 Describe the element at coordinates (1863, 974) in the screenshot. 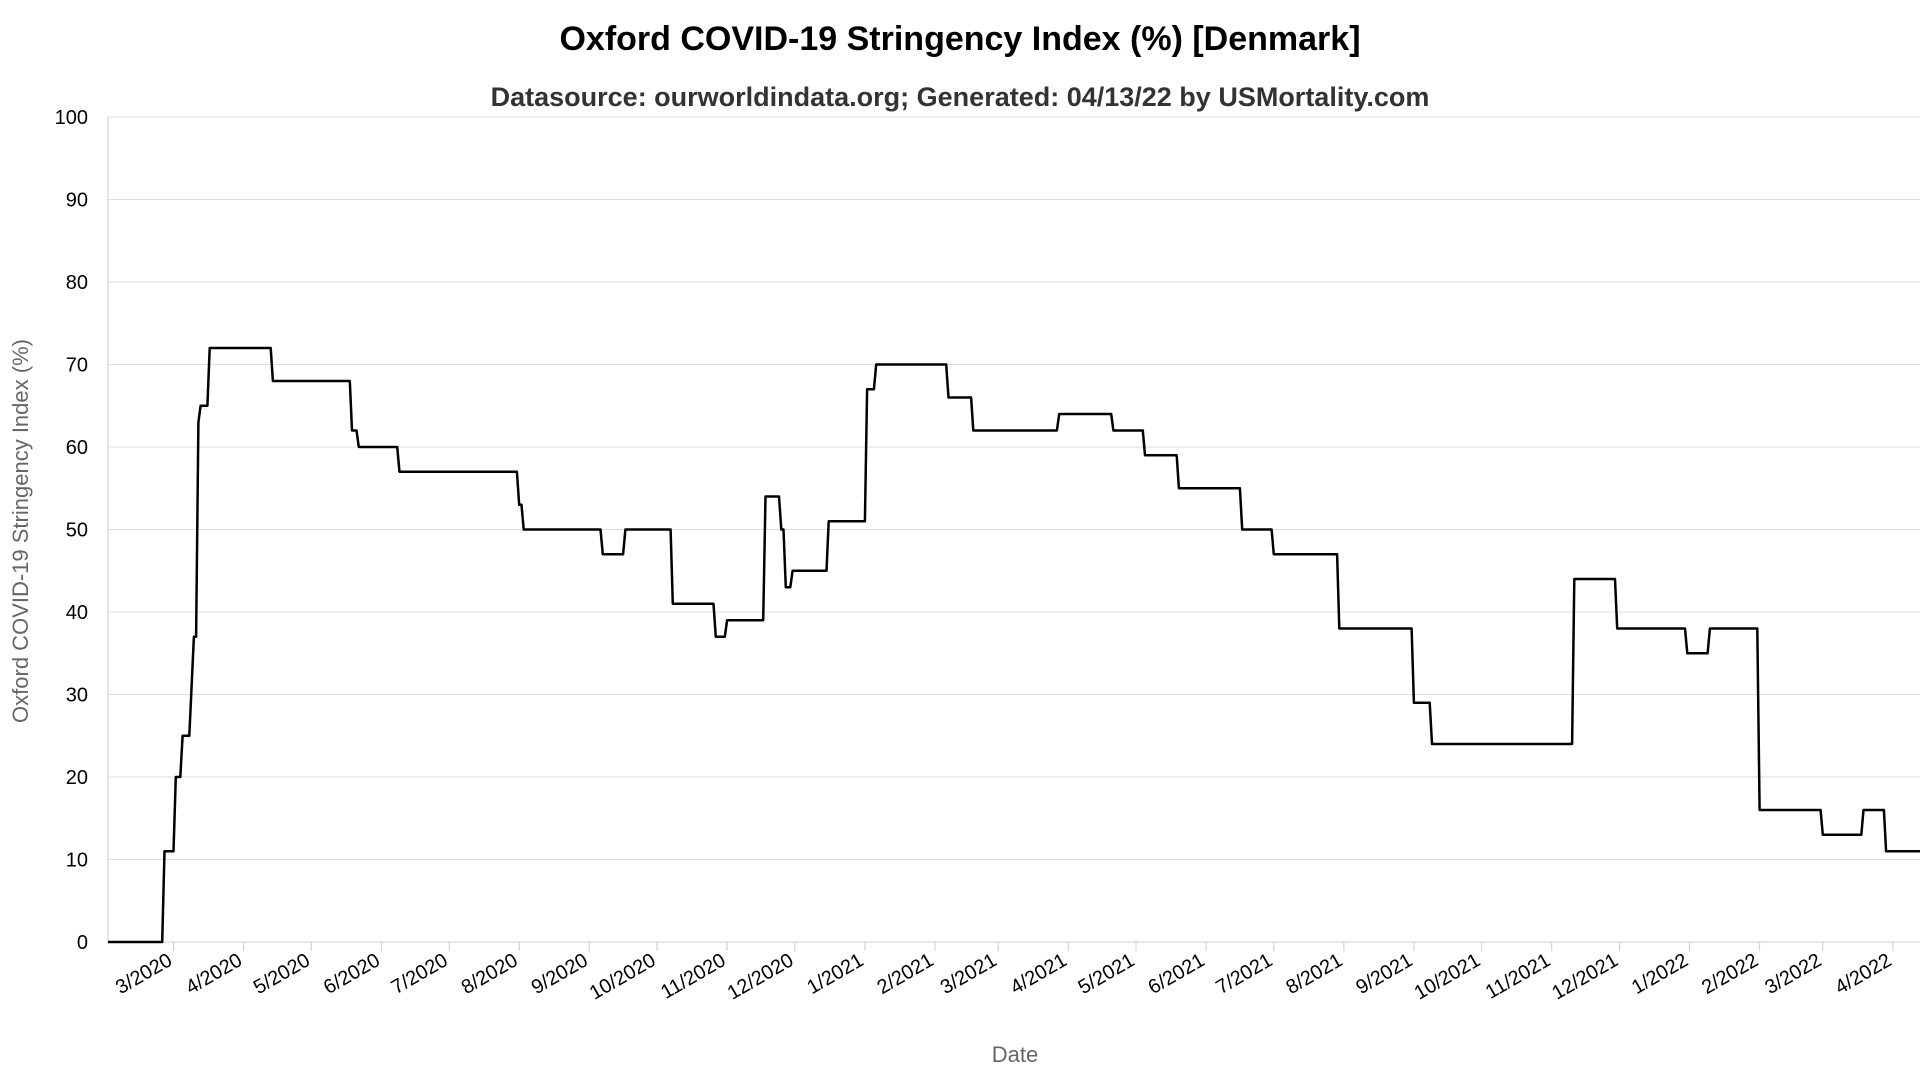

I see `x-tick-label: 4/2022` at that location.